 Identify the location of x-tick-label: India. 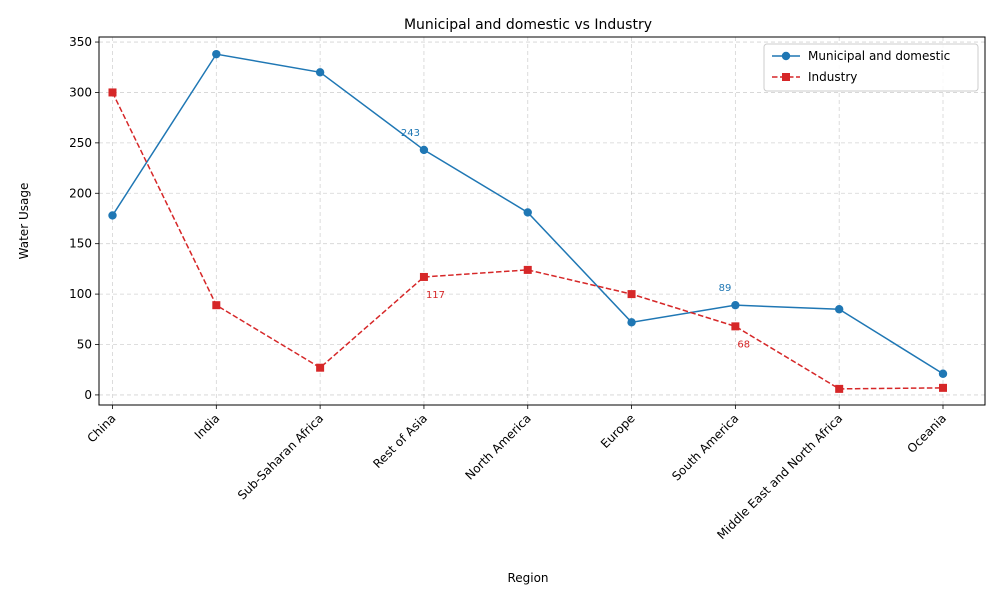
(207, 426).